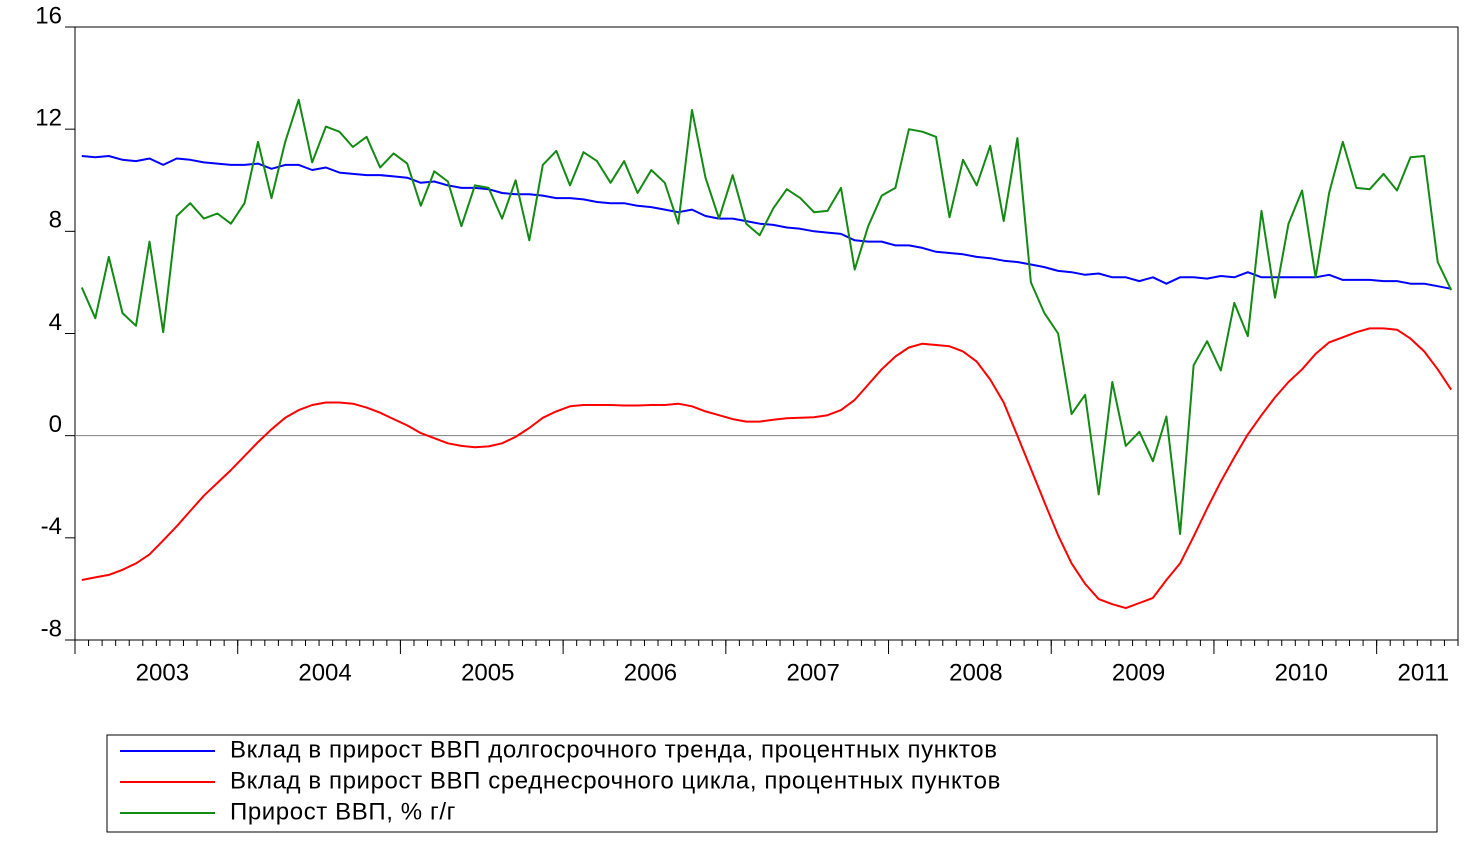 This screenshot has width=1477, height=845. What do you see at coordinates (48, 118) in the screenshot?
I see `y-tick-label: 12` at bounding box center [48, 118].